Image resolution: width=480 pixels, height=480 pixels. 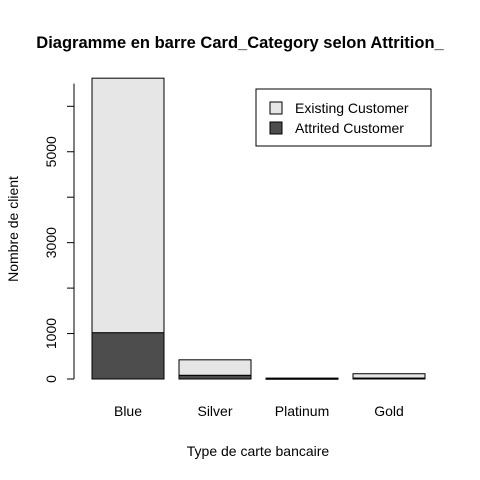 What do you see at coordinates (128, 356) in the screenshot?
I see `bar-blue-attrited` at bounding box center [128, 356].